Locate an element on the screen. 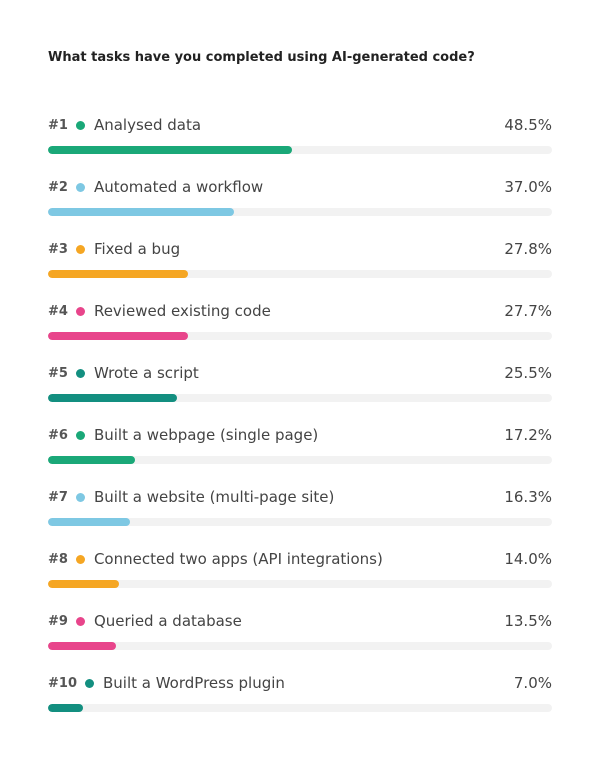 This screenshot has width=600, height=774. rank-label: #6 is located at coordinates (58, 435).